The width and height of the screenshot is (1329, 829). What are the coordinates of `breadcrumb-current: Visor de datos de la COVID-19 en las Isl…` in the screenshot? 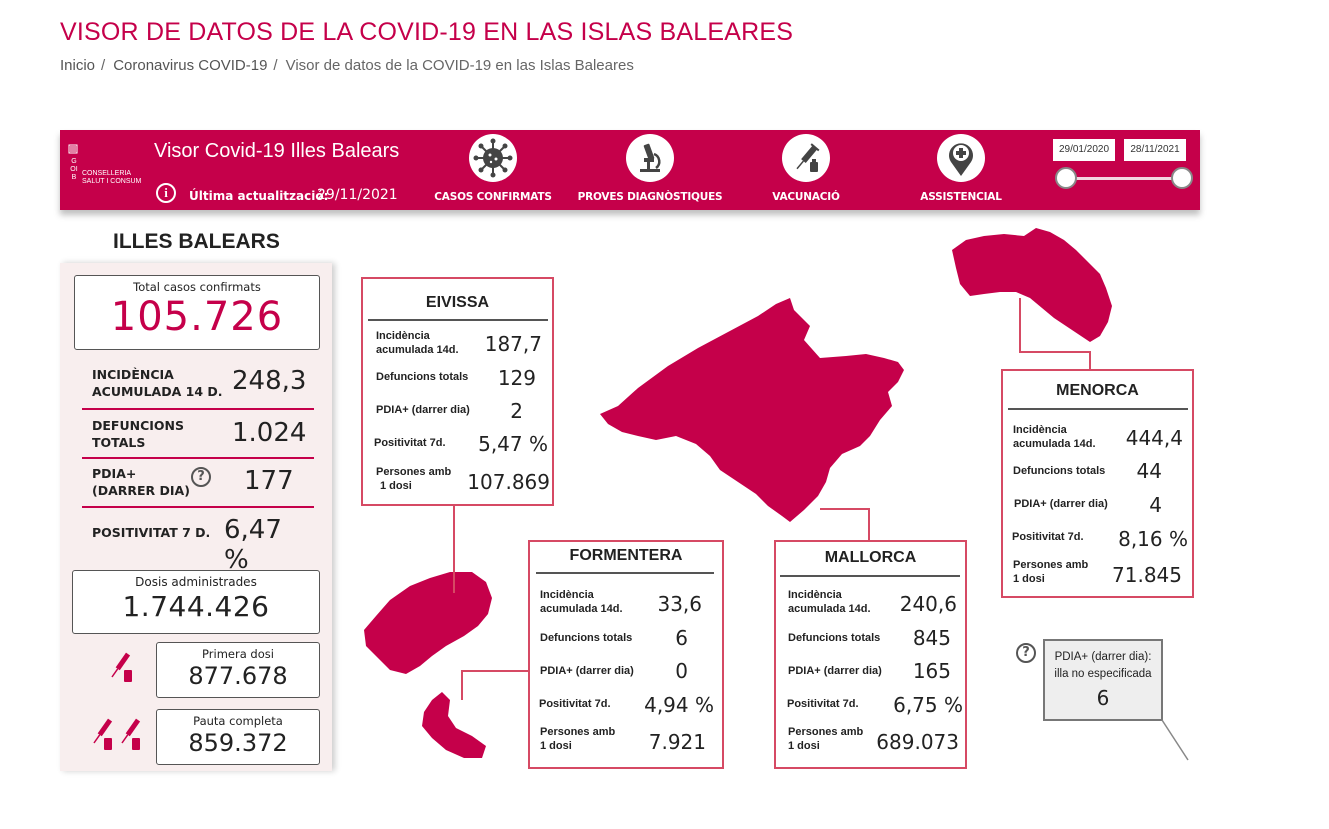 It's located at (459, 65).